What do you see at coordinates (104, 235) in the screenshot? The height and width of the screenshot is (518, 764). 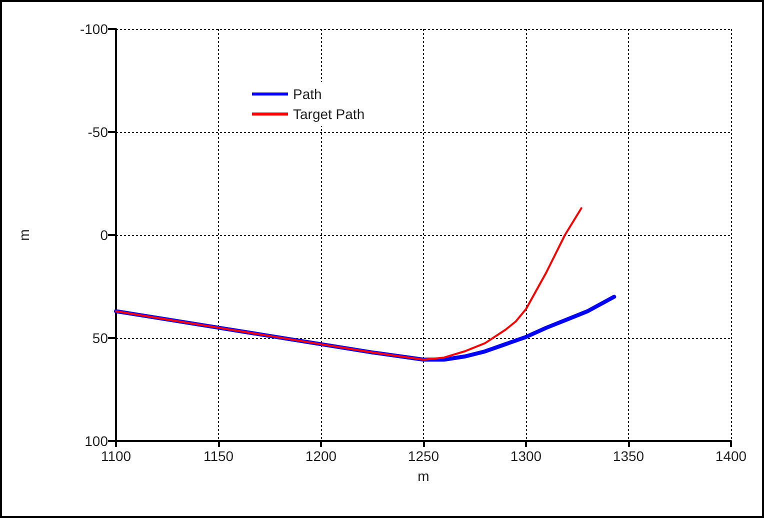 I see `y-tick-label: 0` at bounding box center [104, 235].